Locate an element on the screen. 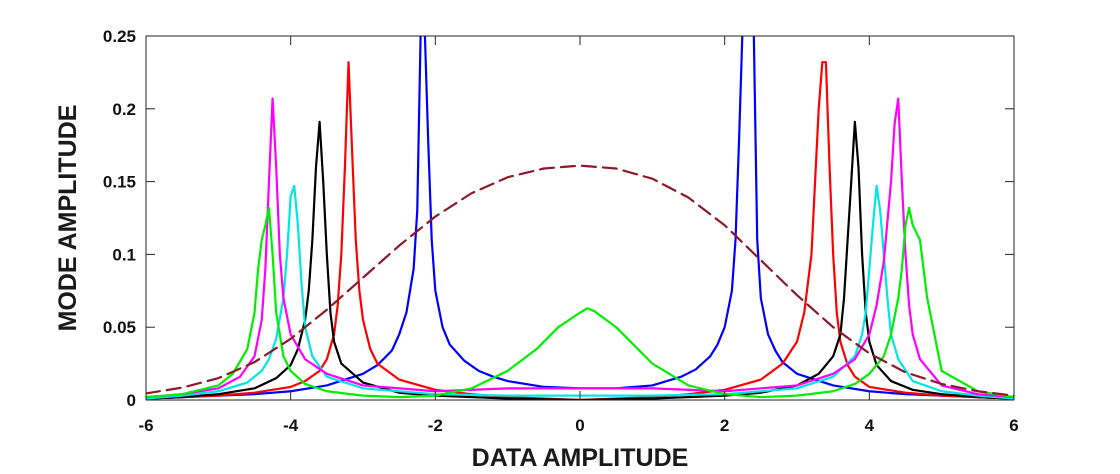  x-tick-label: 0 is located at coordinates (579, 425).